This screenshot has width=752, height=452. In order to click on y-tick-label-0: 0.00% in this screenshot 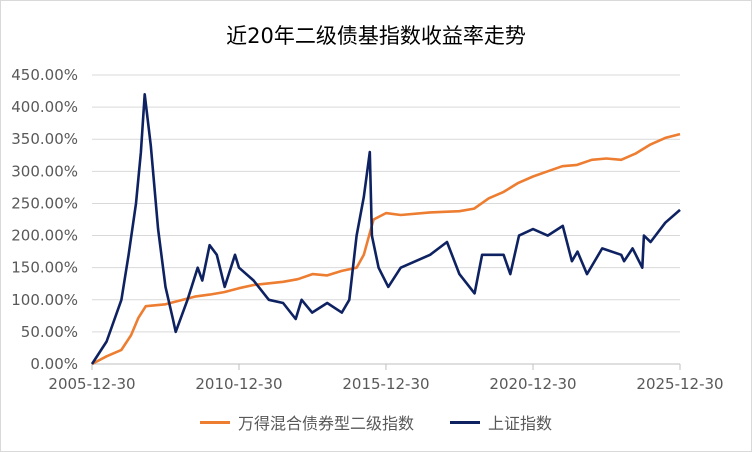, I will do `click(54, 364)`.